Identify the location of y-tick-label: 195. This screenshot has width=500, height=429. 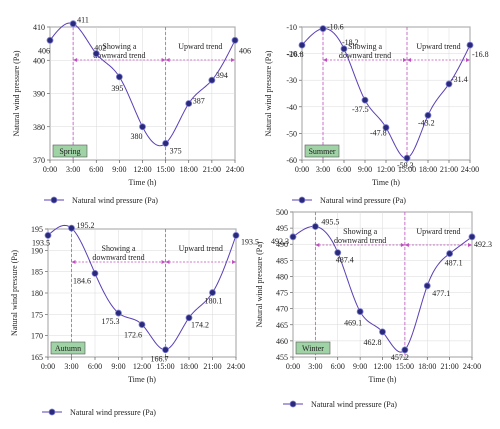
(37, 229).